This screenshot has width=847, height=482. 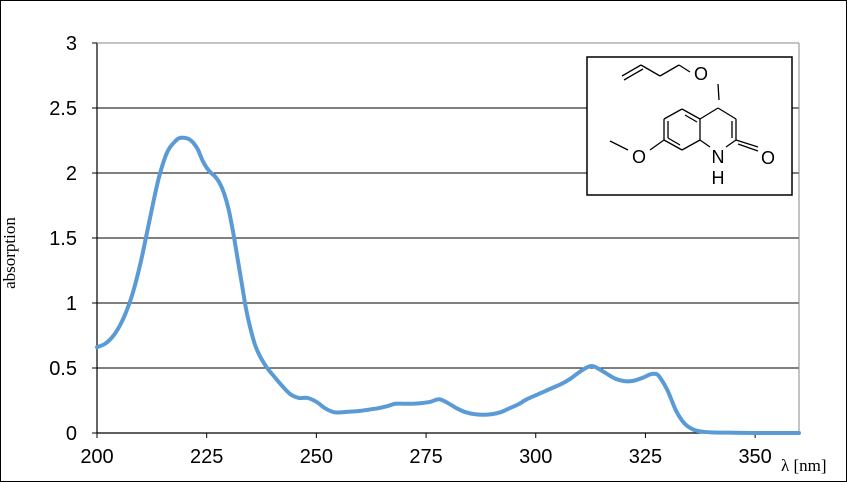 What do you see at coordinates (645, 457) in the screenshot?
I see `x-tick-label-5: 325` at bounding box center [645, 457].